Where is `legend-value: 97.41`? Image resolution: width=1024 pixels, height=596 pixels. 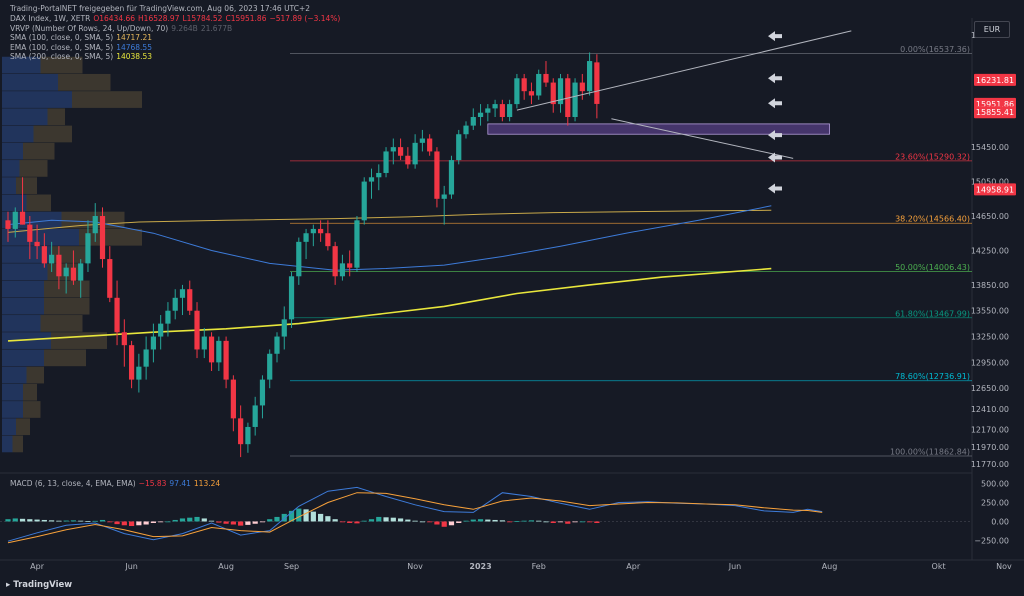
legend-value: 97.41 is located at coordinates (180, 483).